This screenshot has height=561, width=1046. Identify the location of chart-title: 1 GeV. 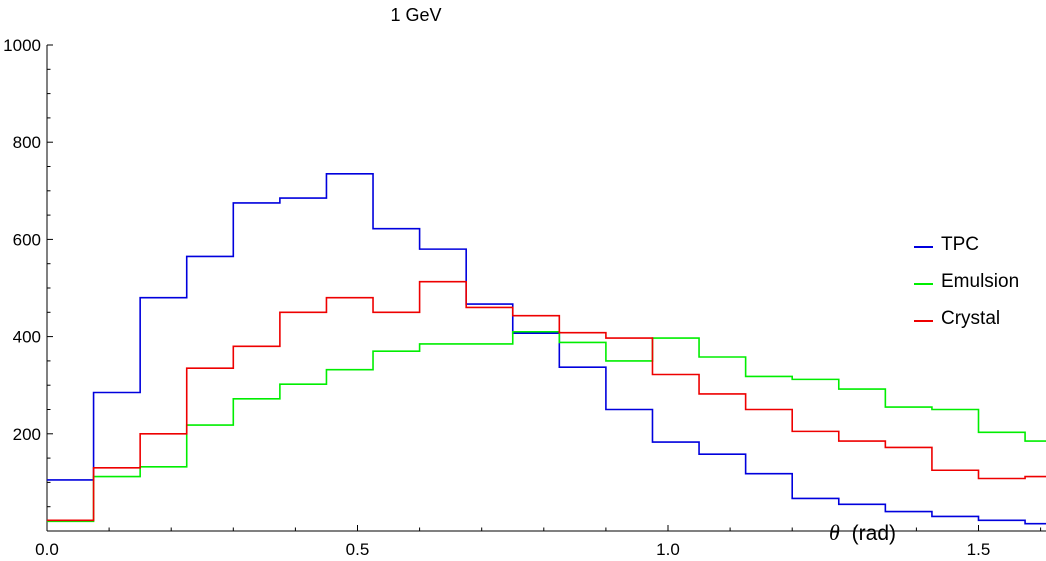
(415, 15).